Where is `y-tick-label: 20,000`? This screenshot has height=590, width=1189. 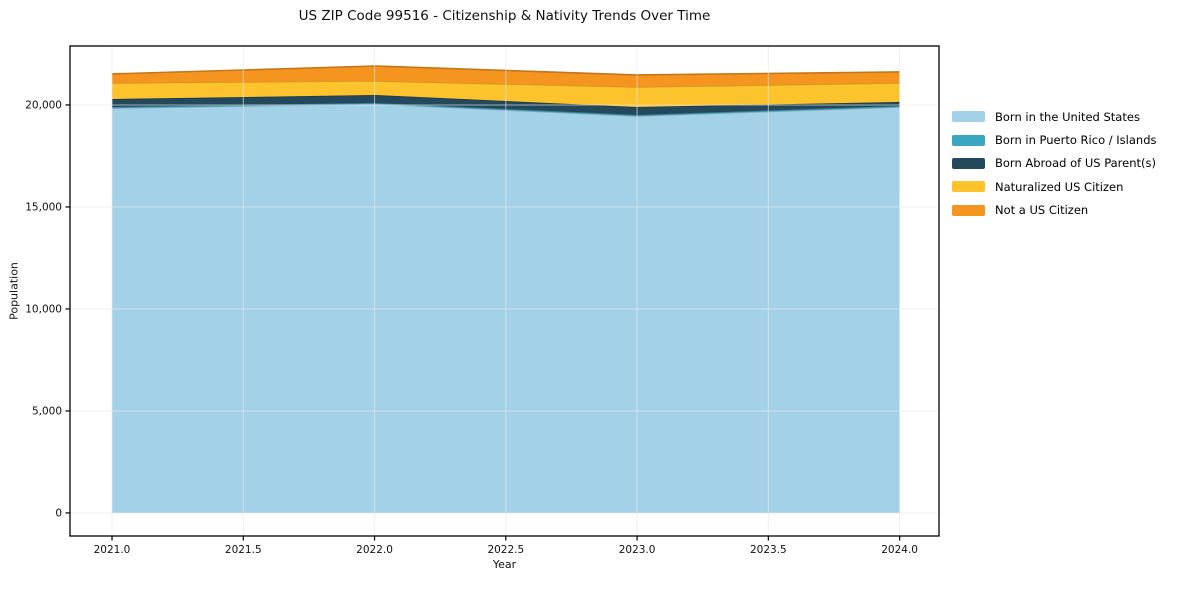 y-tick-label: 20,000 is located at coordinates (43, 105).